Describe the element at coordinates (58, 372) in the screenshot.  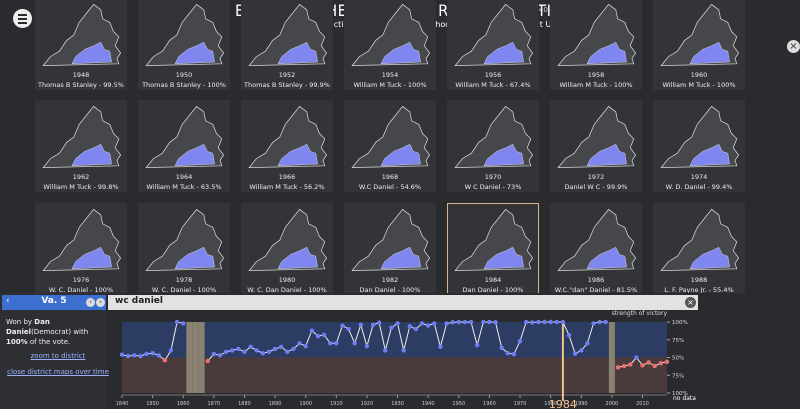
I see `panel-link: close district maps over time` at that location.